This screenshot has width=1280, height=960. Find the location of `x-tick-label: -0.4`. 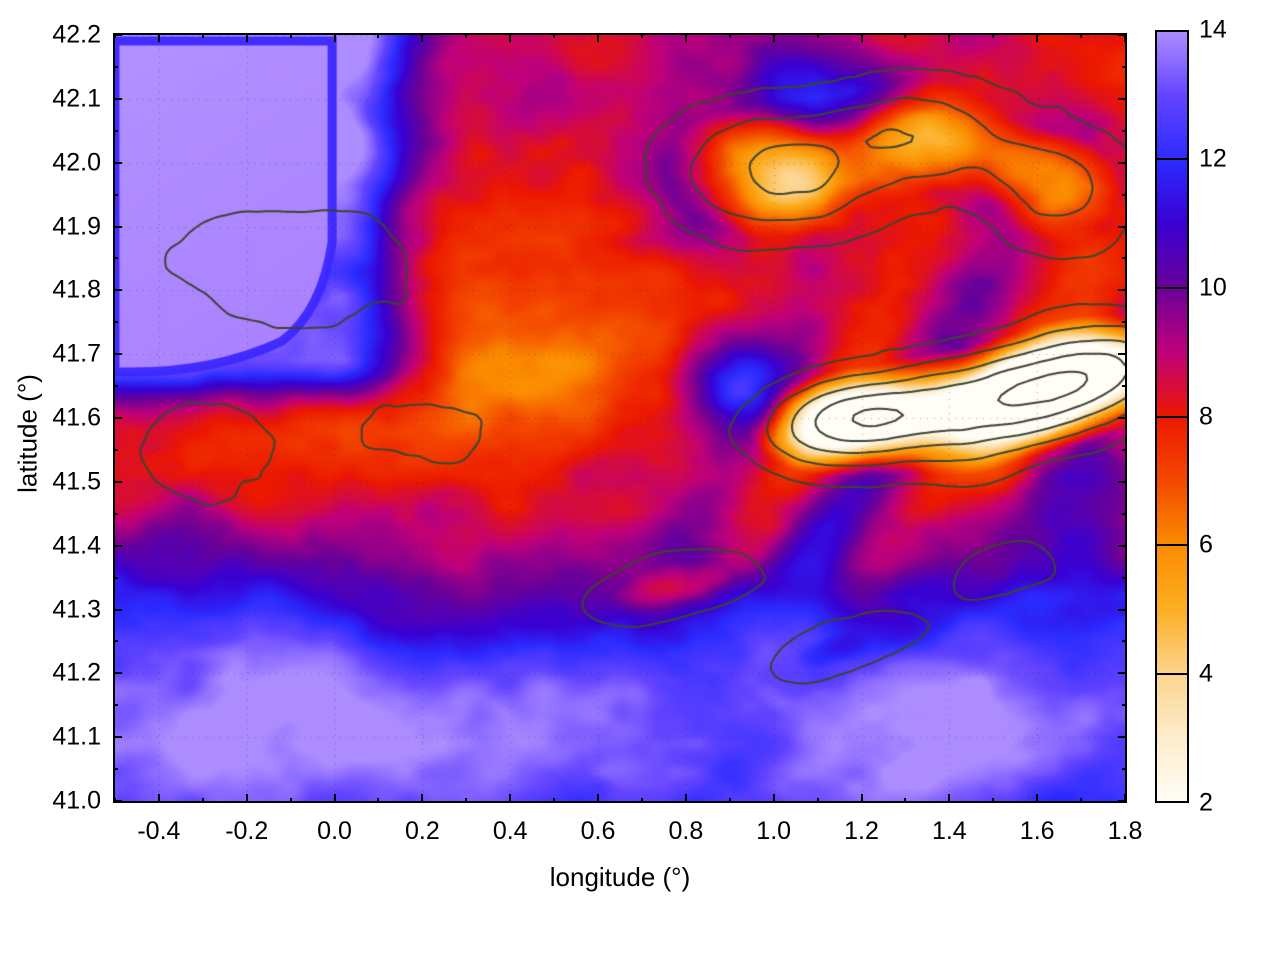

x-tick-label: -0.4 is located at coordinates (159, 831).